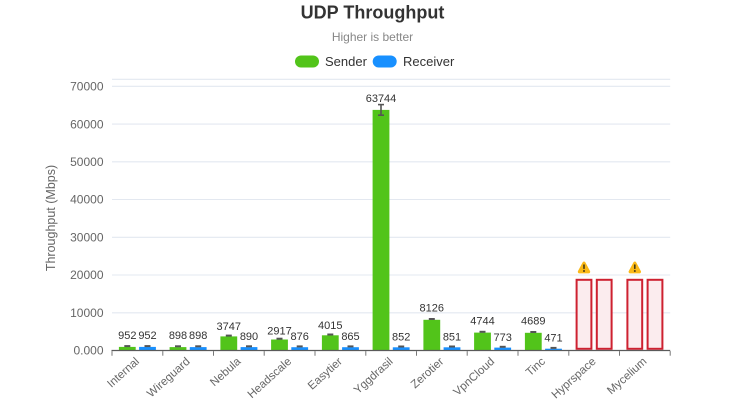 This screenshot has width=745, height=405. Describe the element at coordinates (229, 327) in the screenshot. I see `svg-text: 3747` at that location.